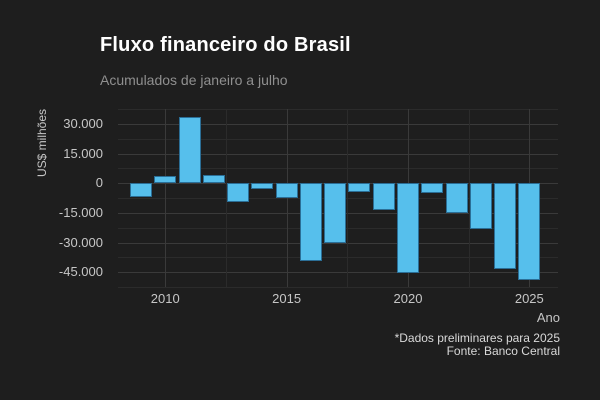  I want to click on bar-2018, so click(359, 187).